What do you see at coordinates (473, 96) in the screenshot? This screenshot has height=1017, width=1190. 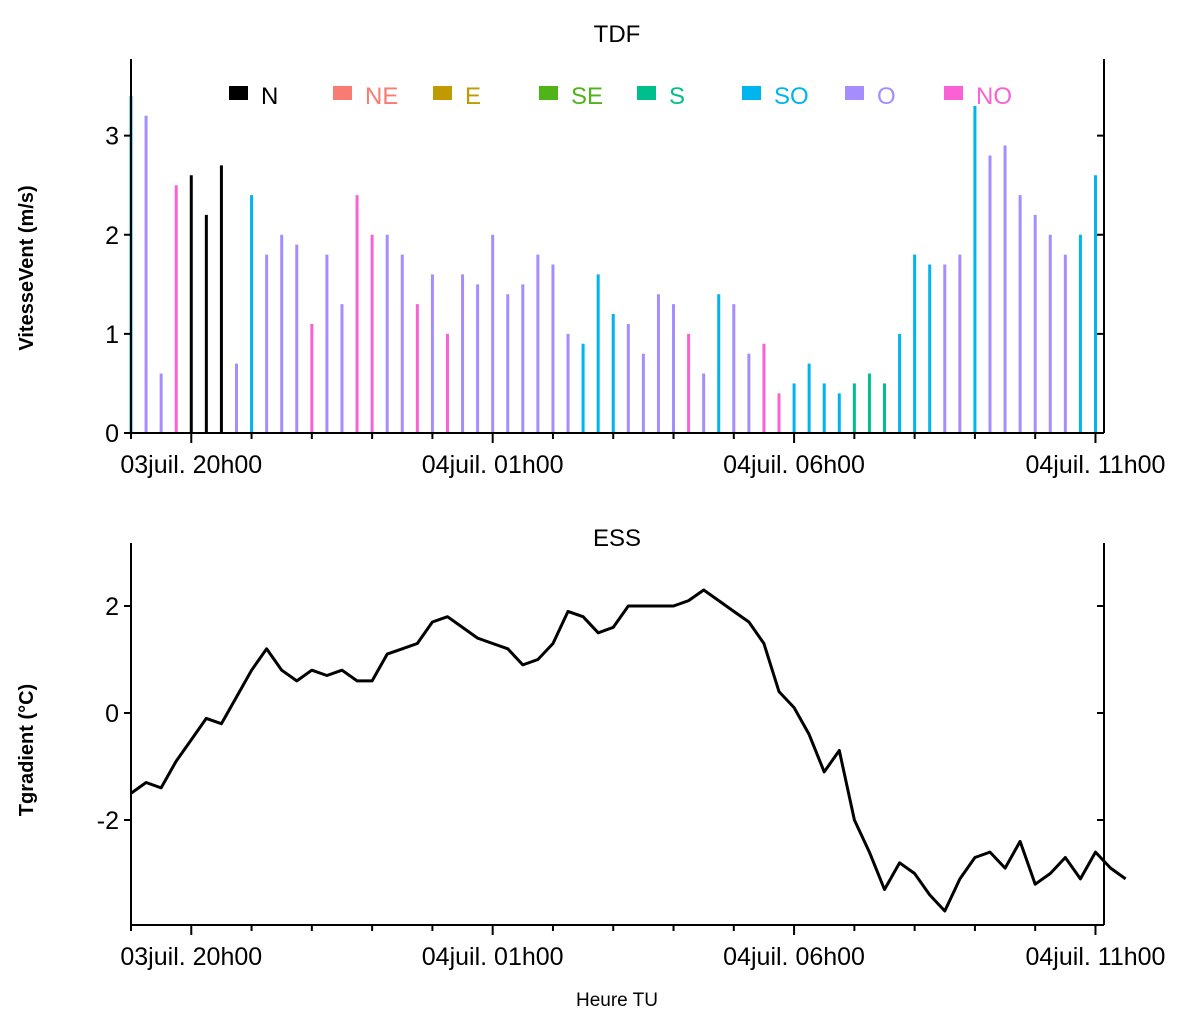 I see `legend-label: E` at bounding box center [473, 96].